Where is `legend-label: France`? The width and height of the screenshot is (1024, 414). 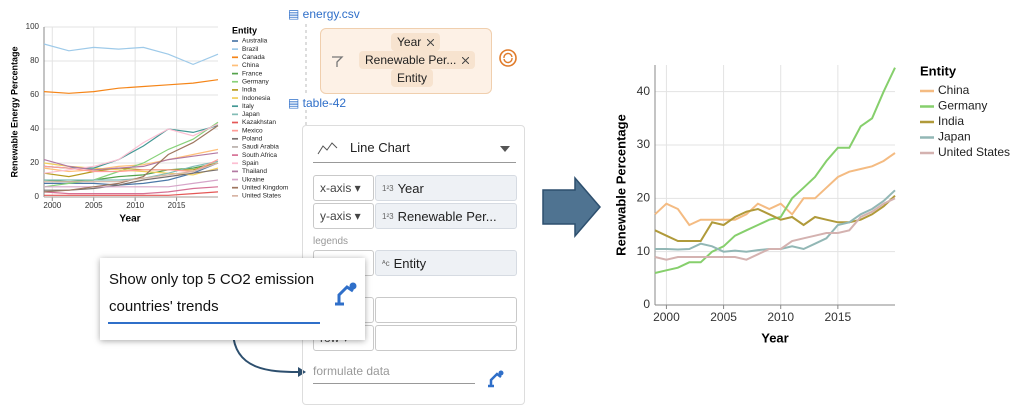
legend-label: France is located at coordinates (252, 73).